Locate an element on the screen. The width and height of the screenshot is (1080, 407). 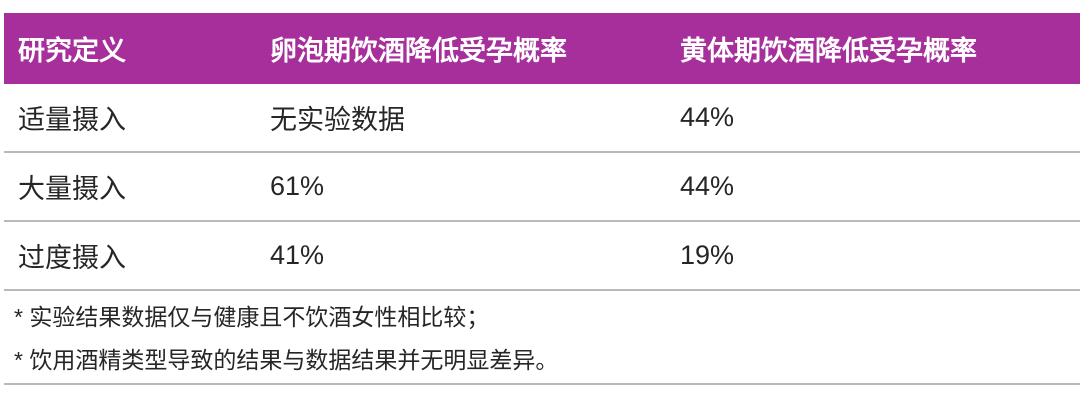
header-cell-definition: 研究定义 is located at coordinates (72, 51).